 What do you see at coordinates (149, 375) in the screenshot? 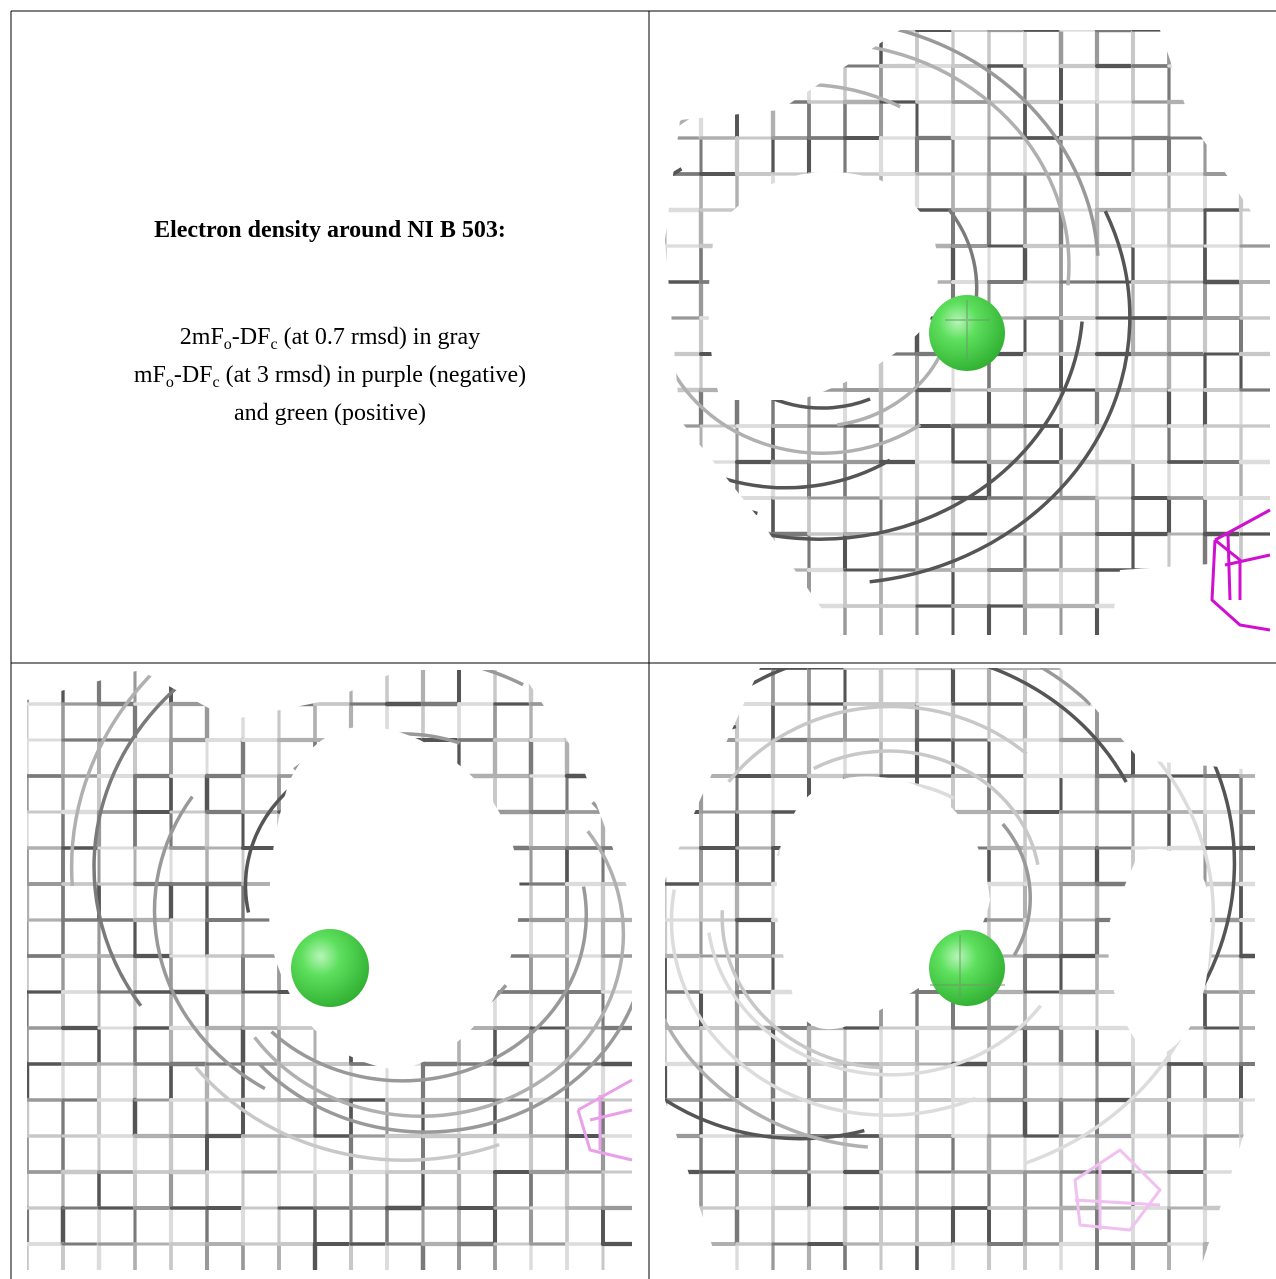
I see `caption-text: mF` at bounding box center [149, 375].